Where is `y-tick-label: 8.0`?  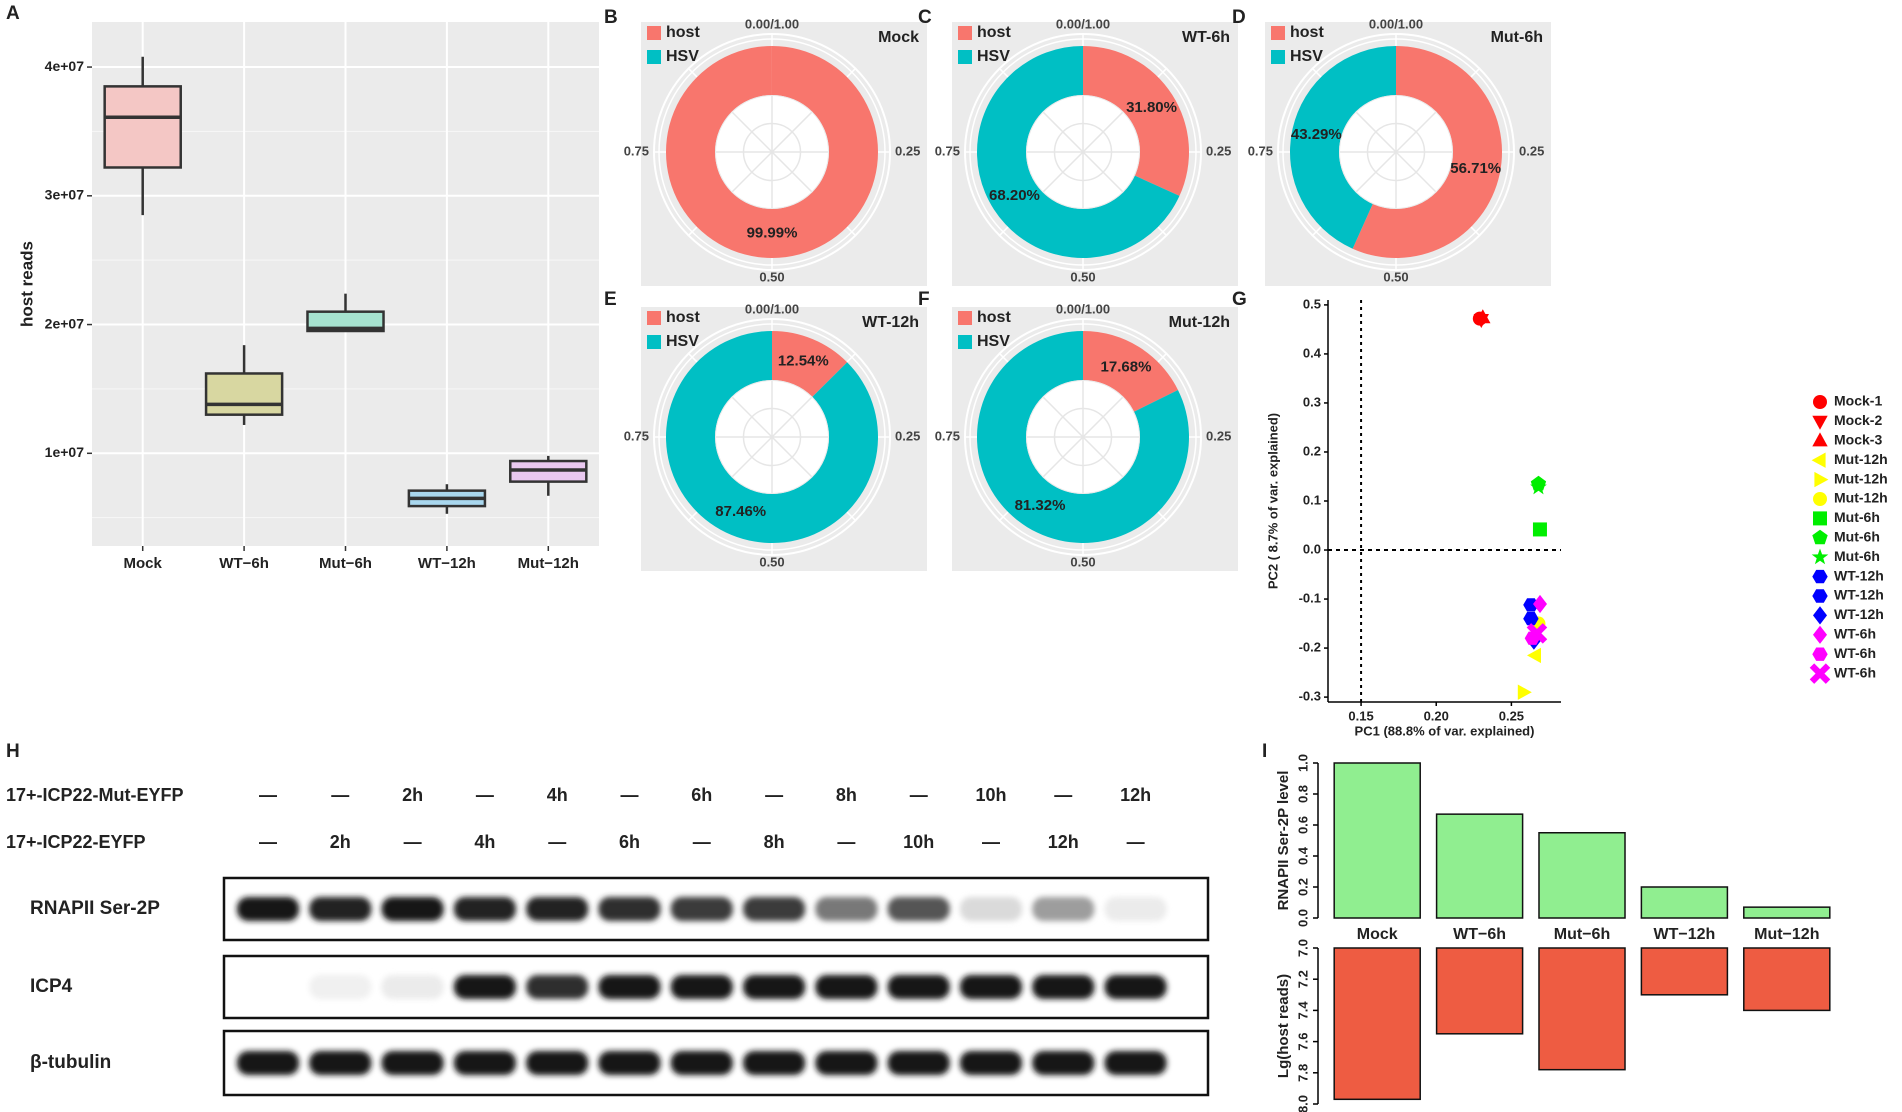
y-tick-label: 8.0 is located at coordinates (1302, 1103).